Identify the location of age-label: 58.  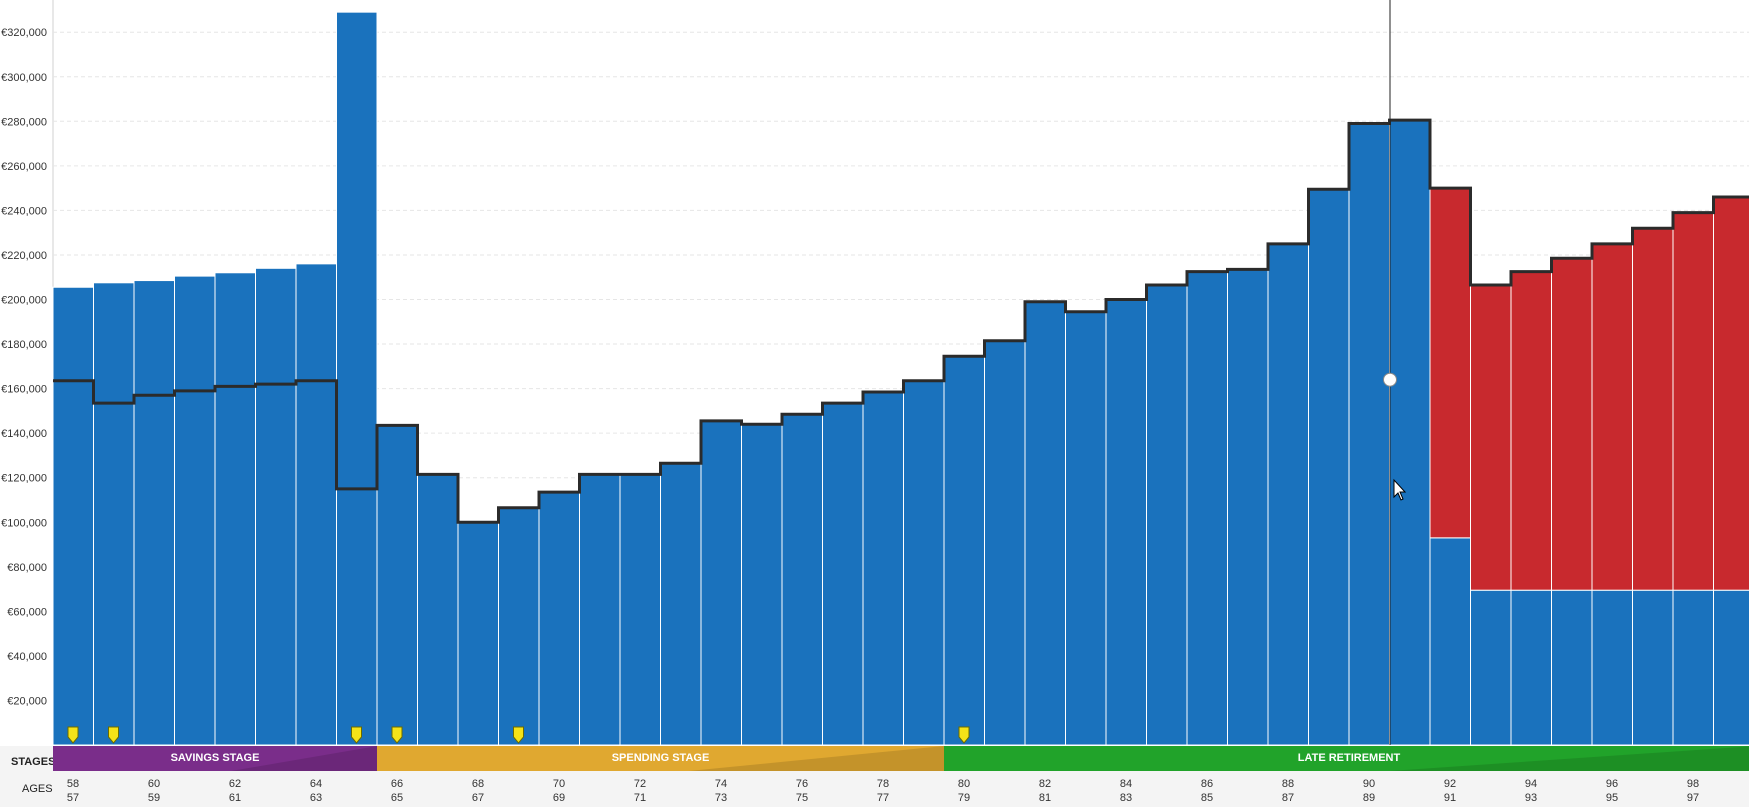
(73, 784).